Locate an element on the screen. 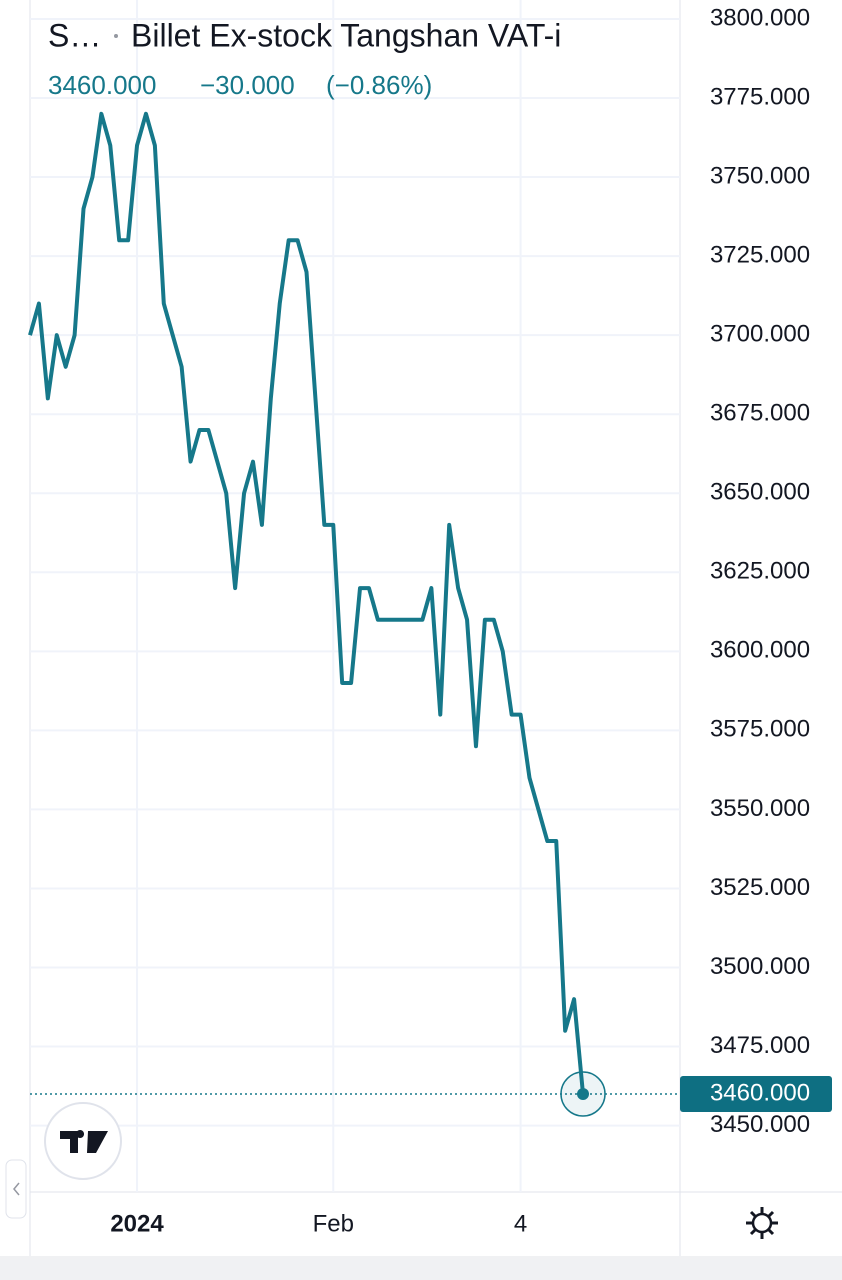  last-price-badge-label: 3460.000 is located at coordinates (760, 1092).